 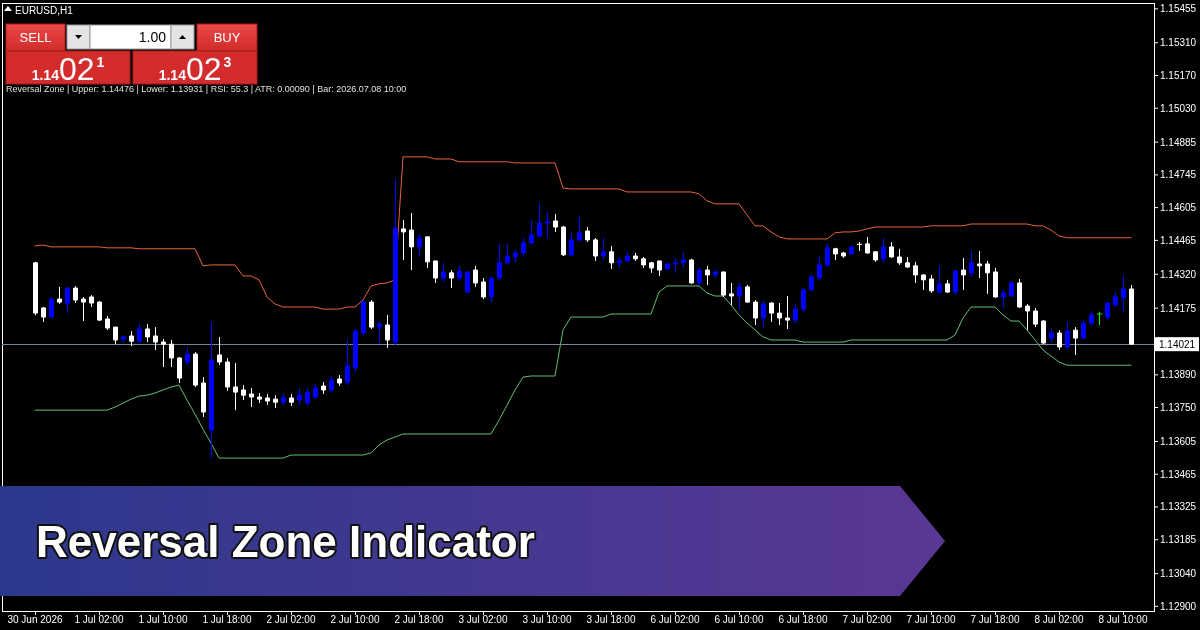 I want to click on y-tick-label: 1.14175, so click(x=1178, y=308).